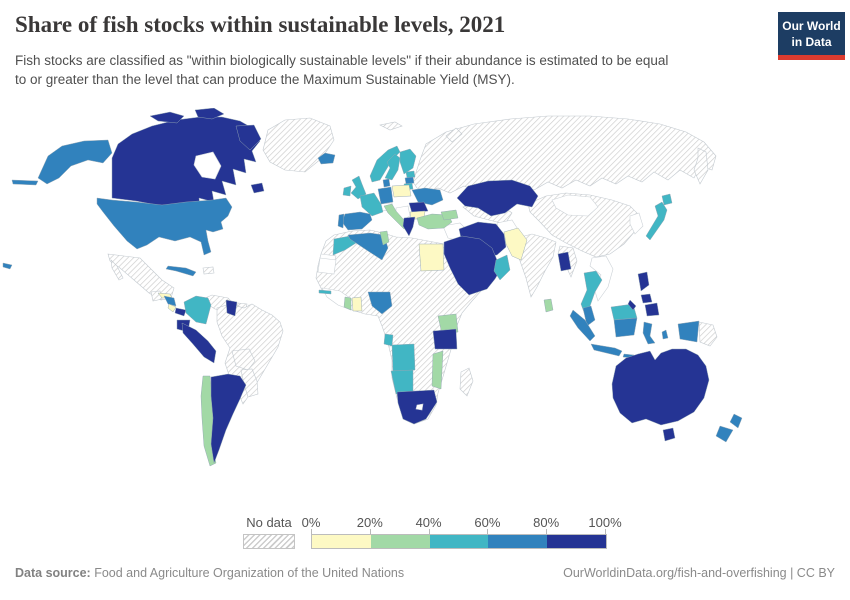 This screenshot has height=600, width=850. What do you see at coordinates (53, 573) in the screenshot?
I see `data-source-label: Data source:` at bounding box center [53, 573].